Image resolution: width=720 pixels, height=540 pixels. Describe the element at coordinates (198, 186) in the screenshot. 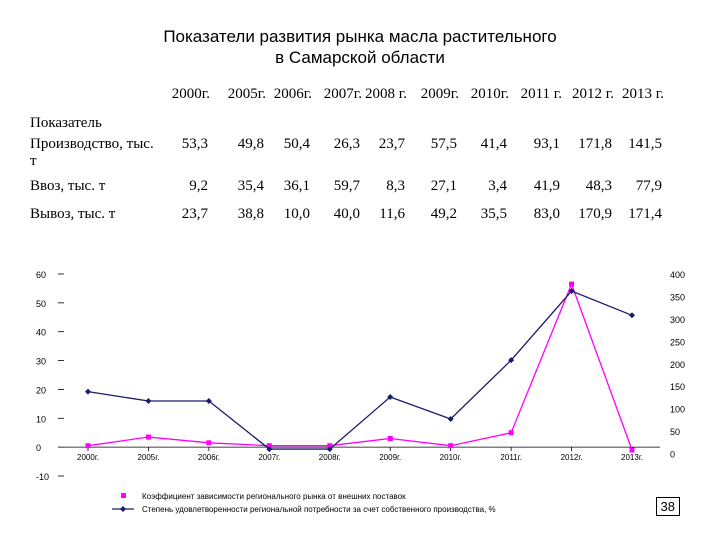

I see `table-cell: 9,2` at that location.